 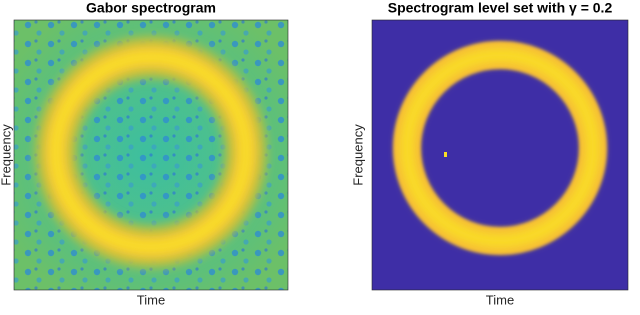 I want to click on chart-title: Gabor spectrogram, so click(x=151, y=8).